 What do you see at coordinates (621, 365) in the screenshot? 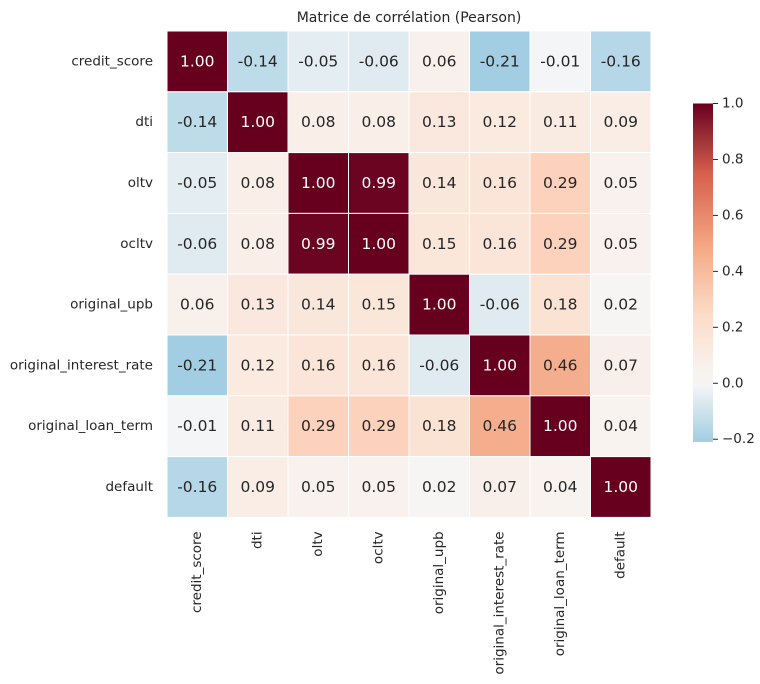
I see `heatmap-cell-original_interest_rate-default` at bounding box center [621, 365].